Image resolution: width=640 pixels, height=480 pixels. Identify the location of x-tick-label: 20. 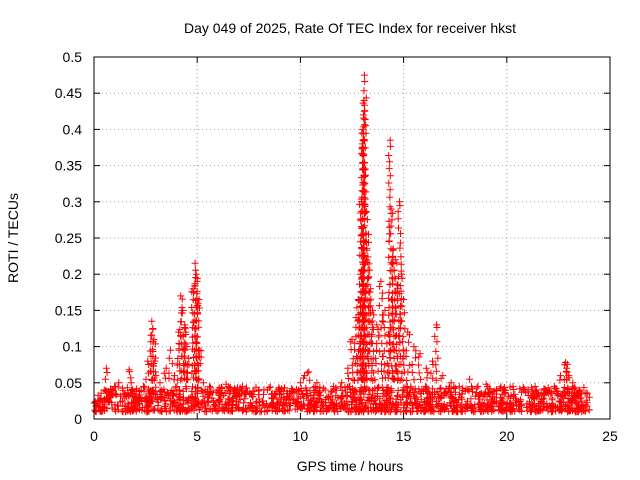
(507, 436).